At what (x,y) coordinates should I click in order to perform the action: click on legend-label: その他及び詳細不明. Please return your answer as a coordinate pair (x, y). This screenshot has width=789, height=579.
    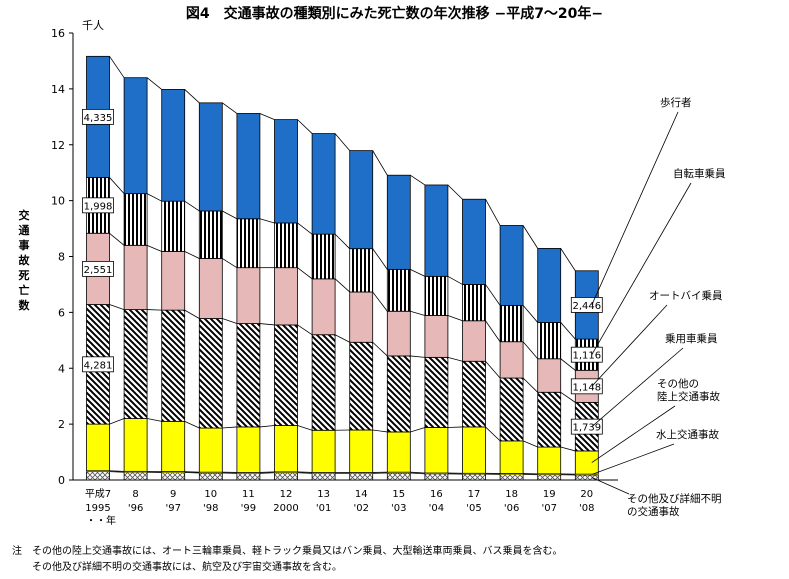
    Looking at the image, I should click on (674, 498).